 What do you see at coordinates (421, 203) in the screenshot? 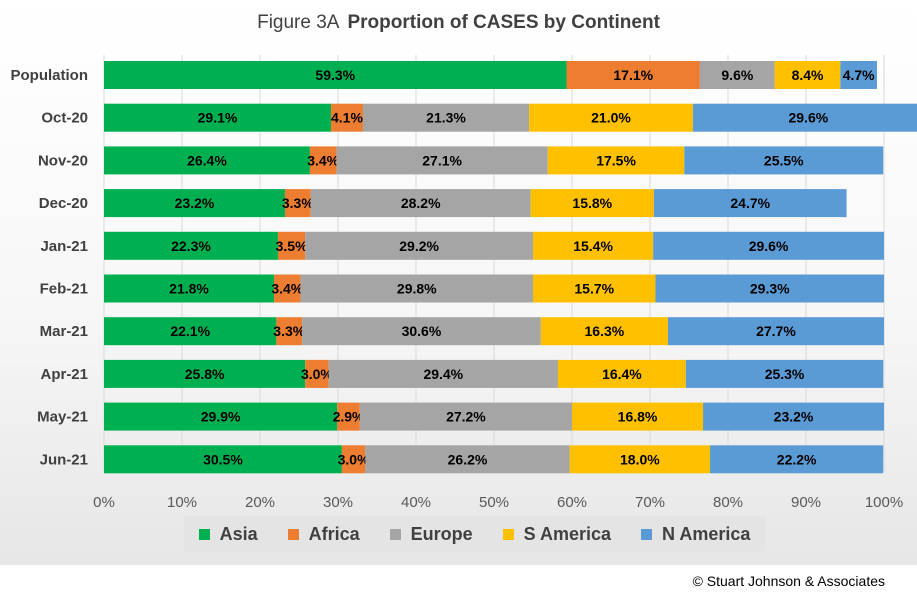
I see `data-label: 28.2%` at bounding box center [421, 203].